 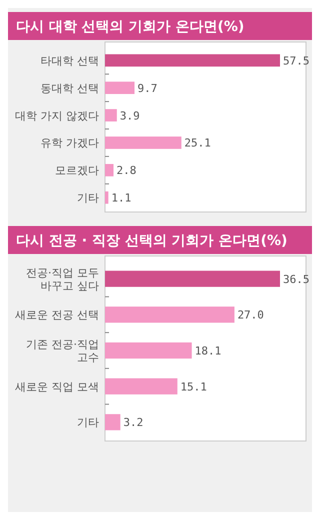 What do you see at coordinates (148, 88) in the screenshot?
I see `data-label: 9.7` at bounding box center [148, 88].